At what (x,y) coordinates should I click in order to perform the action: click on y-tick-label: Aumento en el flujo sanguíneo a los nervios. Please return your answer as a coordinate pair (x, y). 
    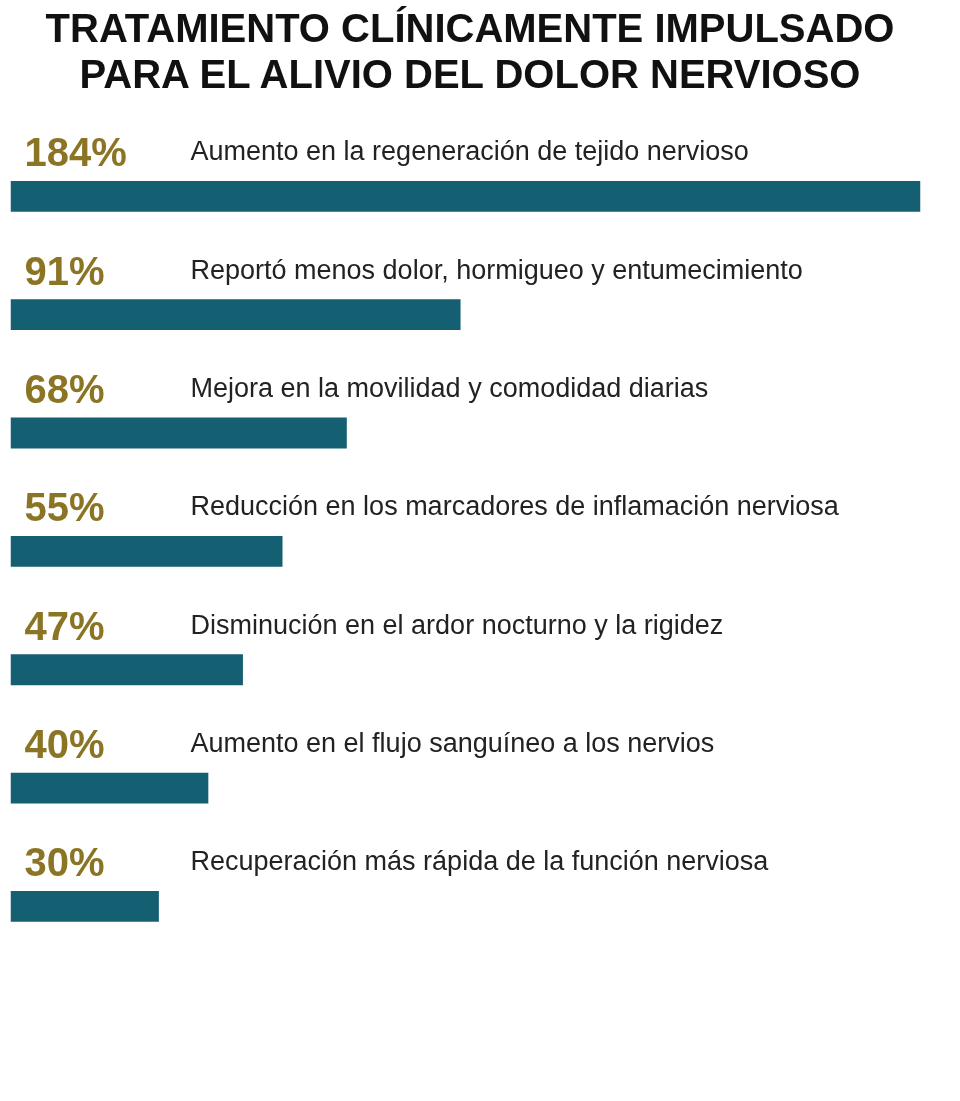
    Looking at the image, I should click on (452, 743).